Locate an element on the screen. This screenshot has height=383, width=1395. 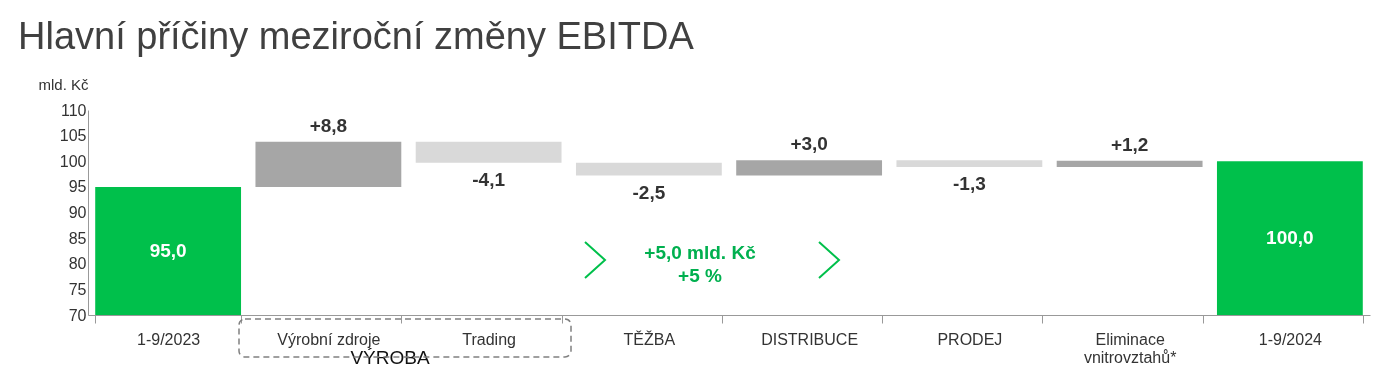
data-label: -4,1 is located at coordinates (489, 179).